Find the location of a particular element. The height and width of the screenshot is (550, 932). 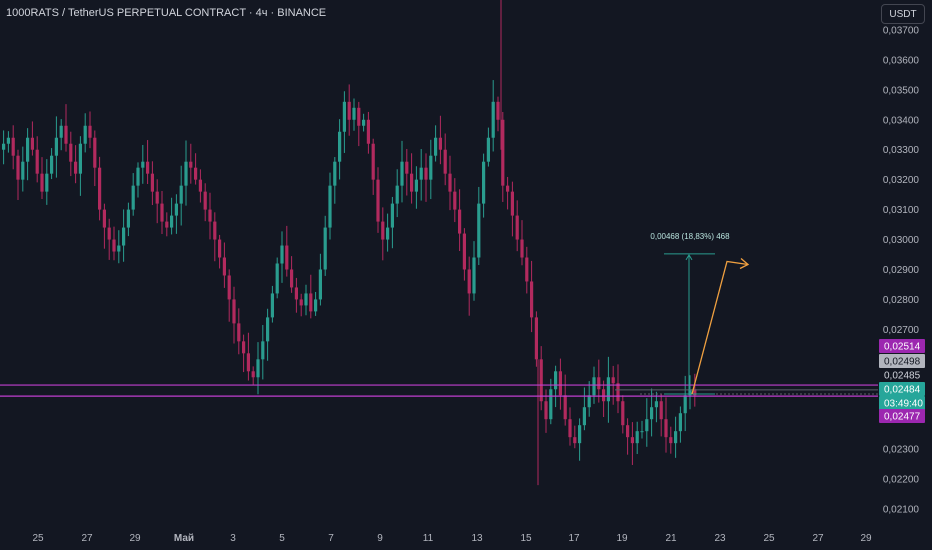

x-tick-label: 23 is located at coordinates (720, 538).